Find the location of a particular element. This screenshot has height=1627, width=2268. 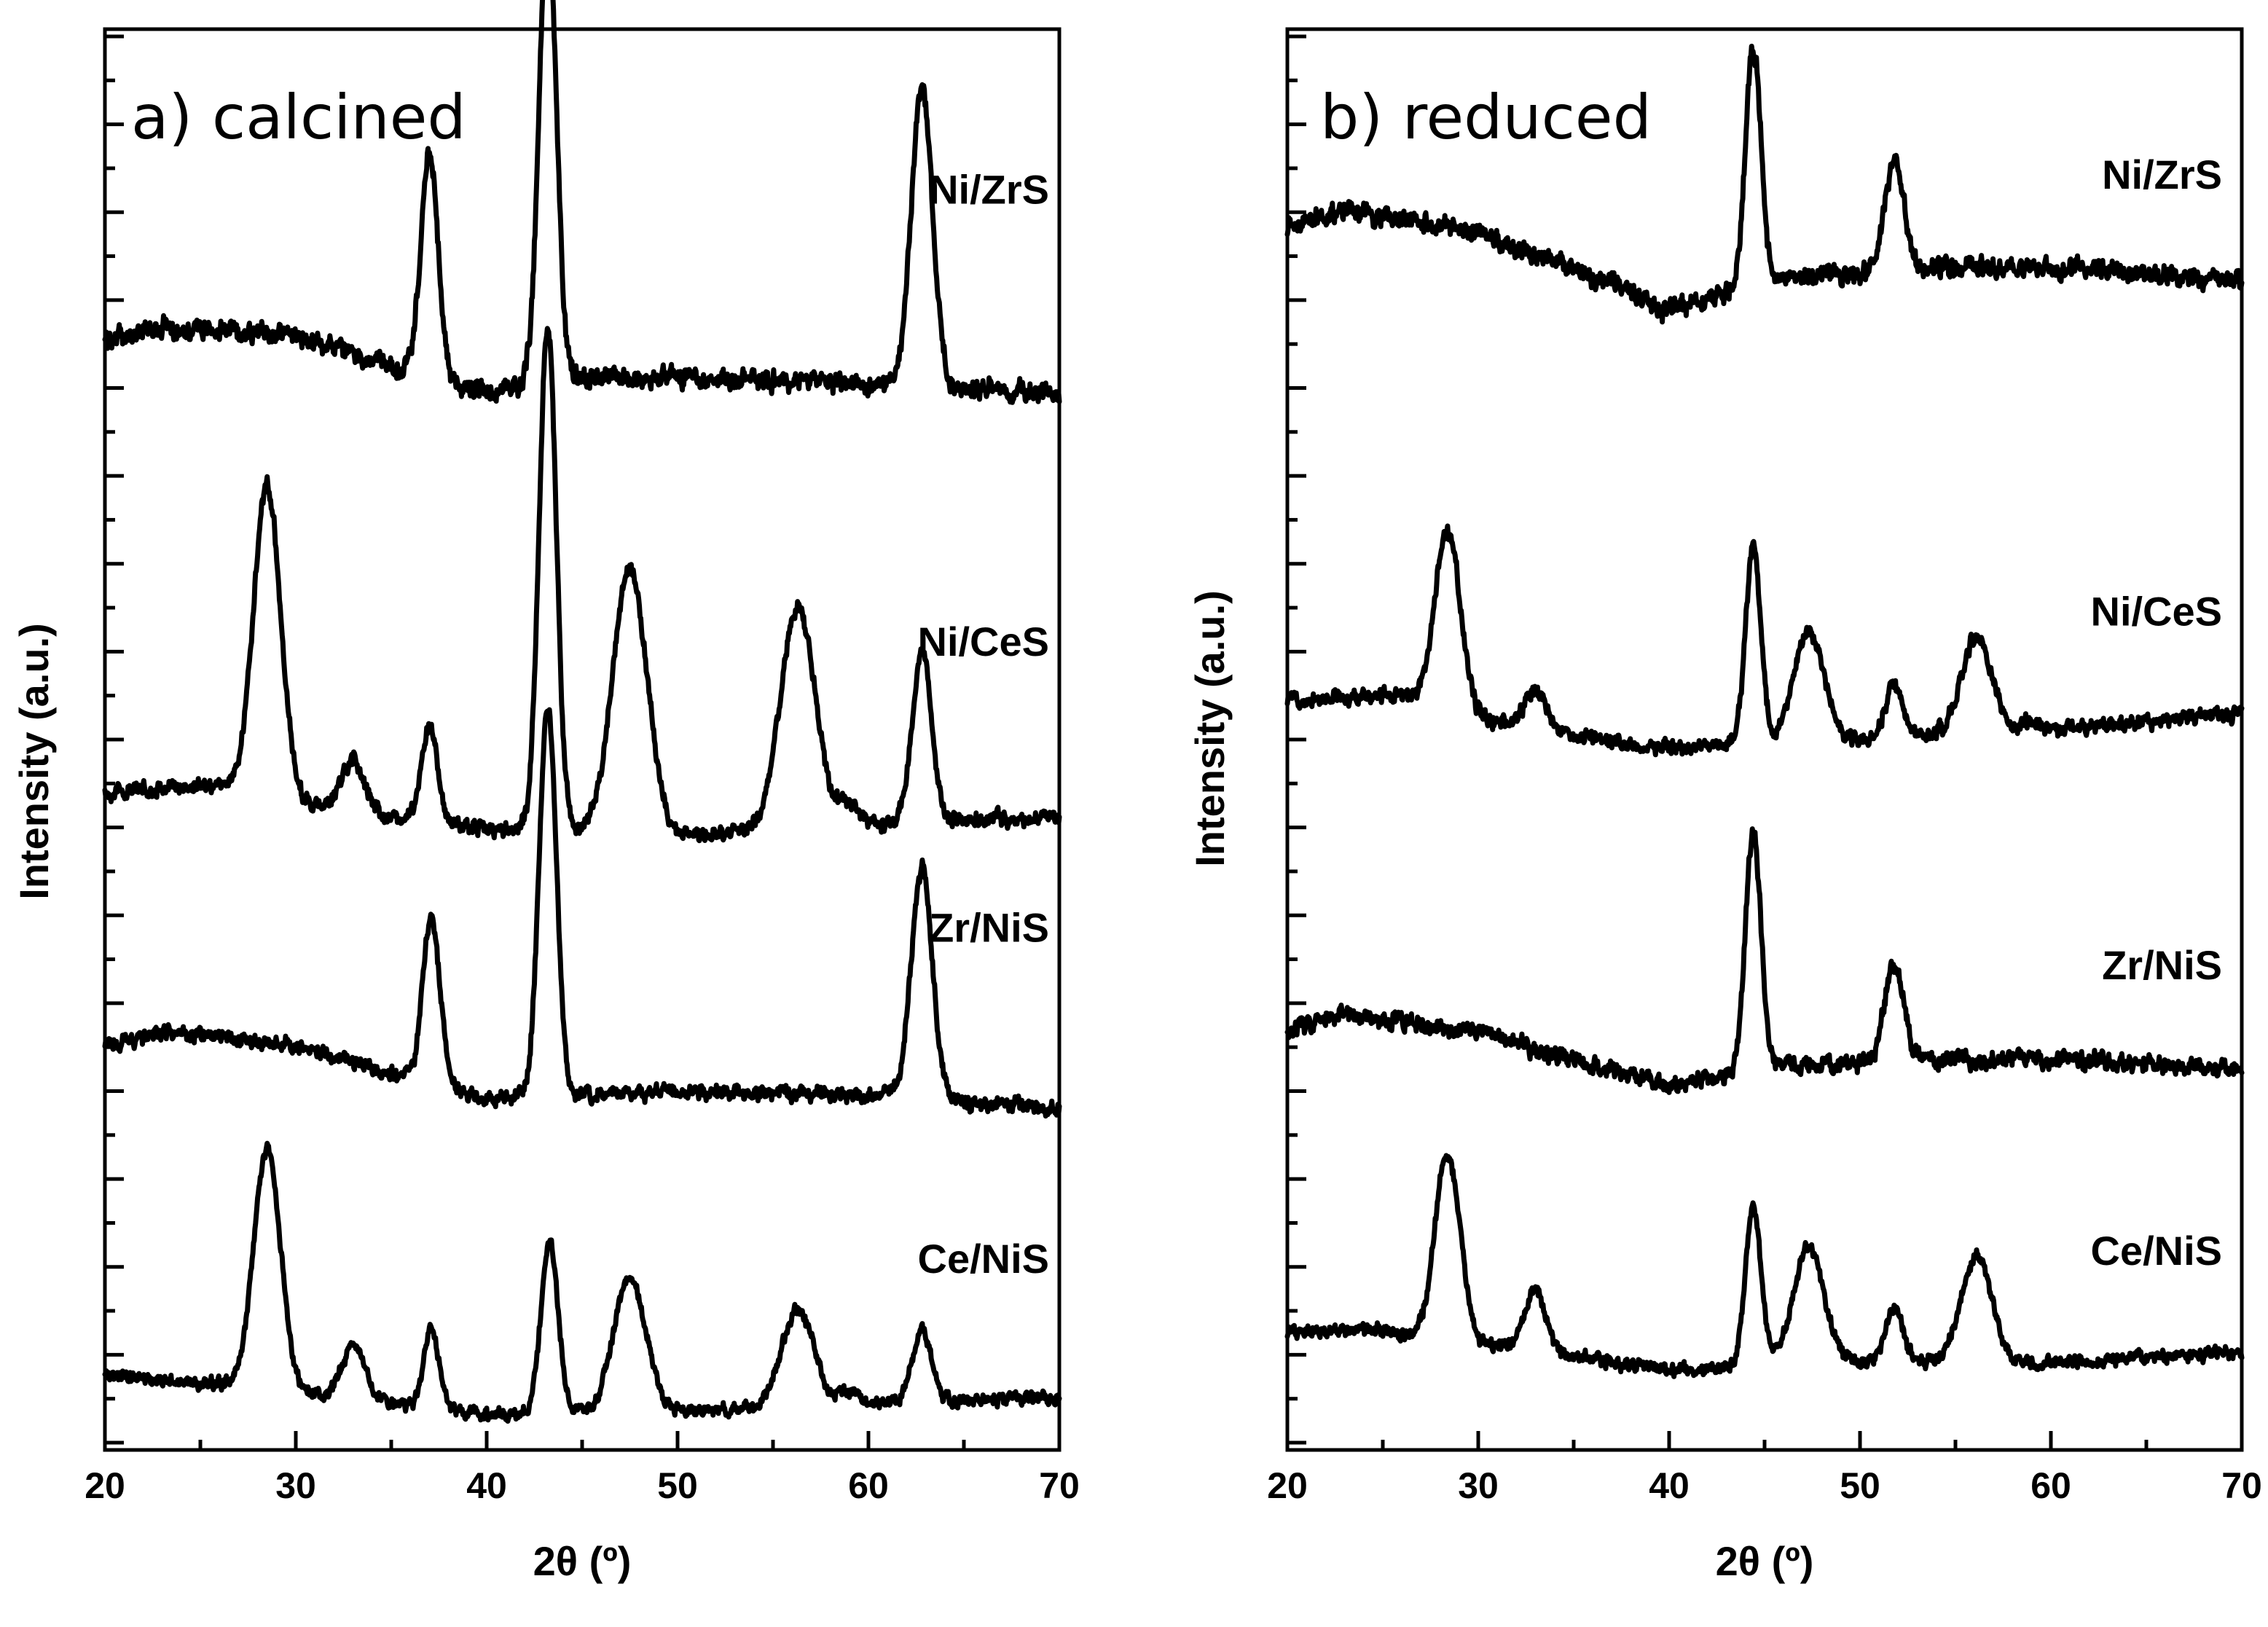

x-ticks-reduced: 20 30 40 50 60 70 is located at coordinates (1764, 1468).